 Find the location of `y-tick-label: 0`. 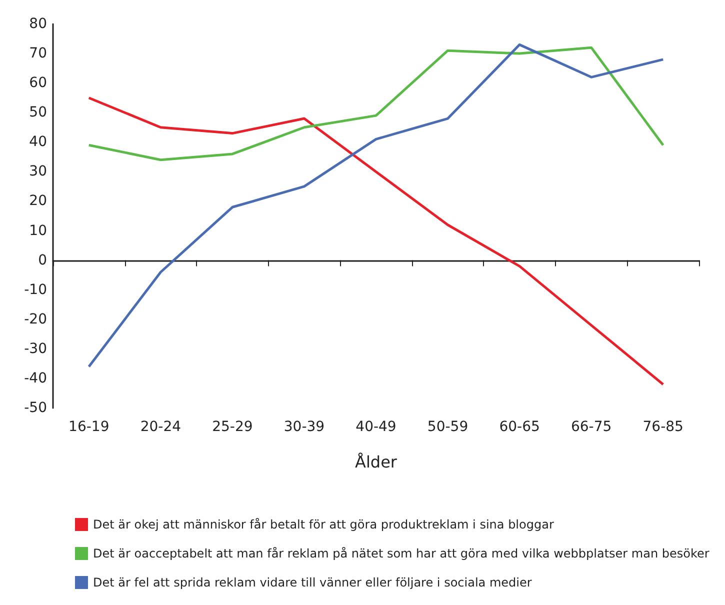

y-tick-label: 0 is located at coordinates (42, 260).